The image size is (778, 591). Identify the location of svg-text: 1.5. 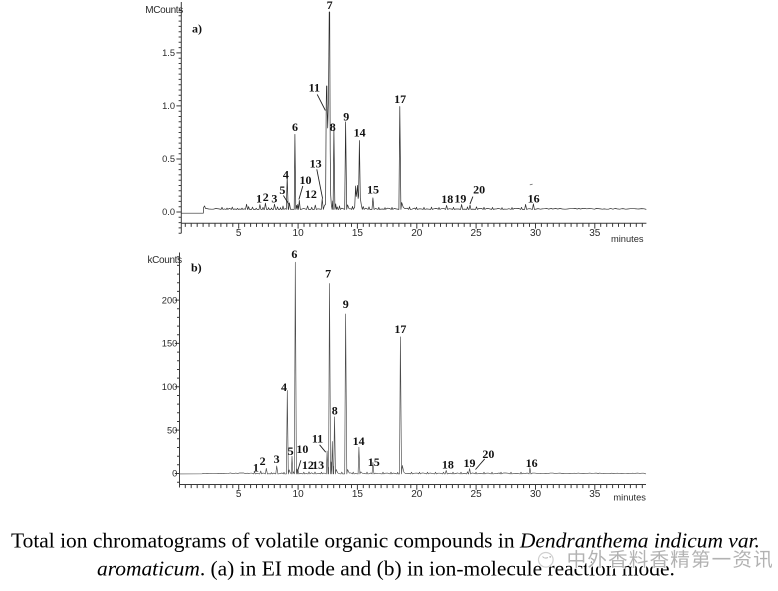
(168, 53).